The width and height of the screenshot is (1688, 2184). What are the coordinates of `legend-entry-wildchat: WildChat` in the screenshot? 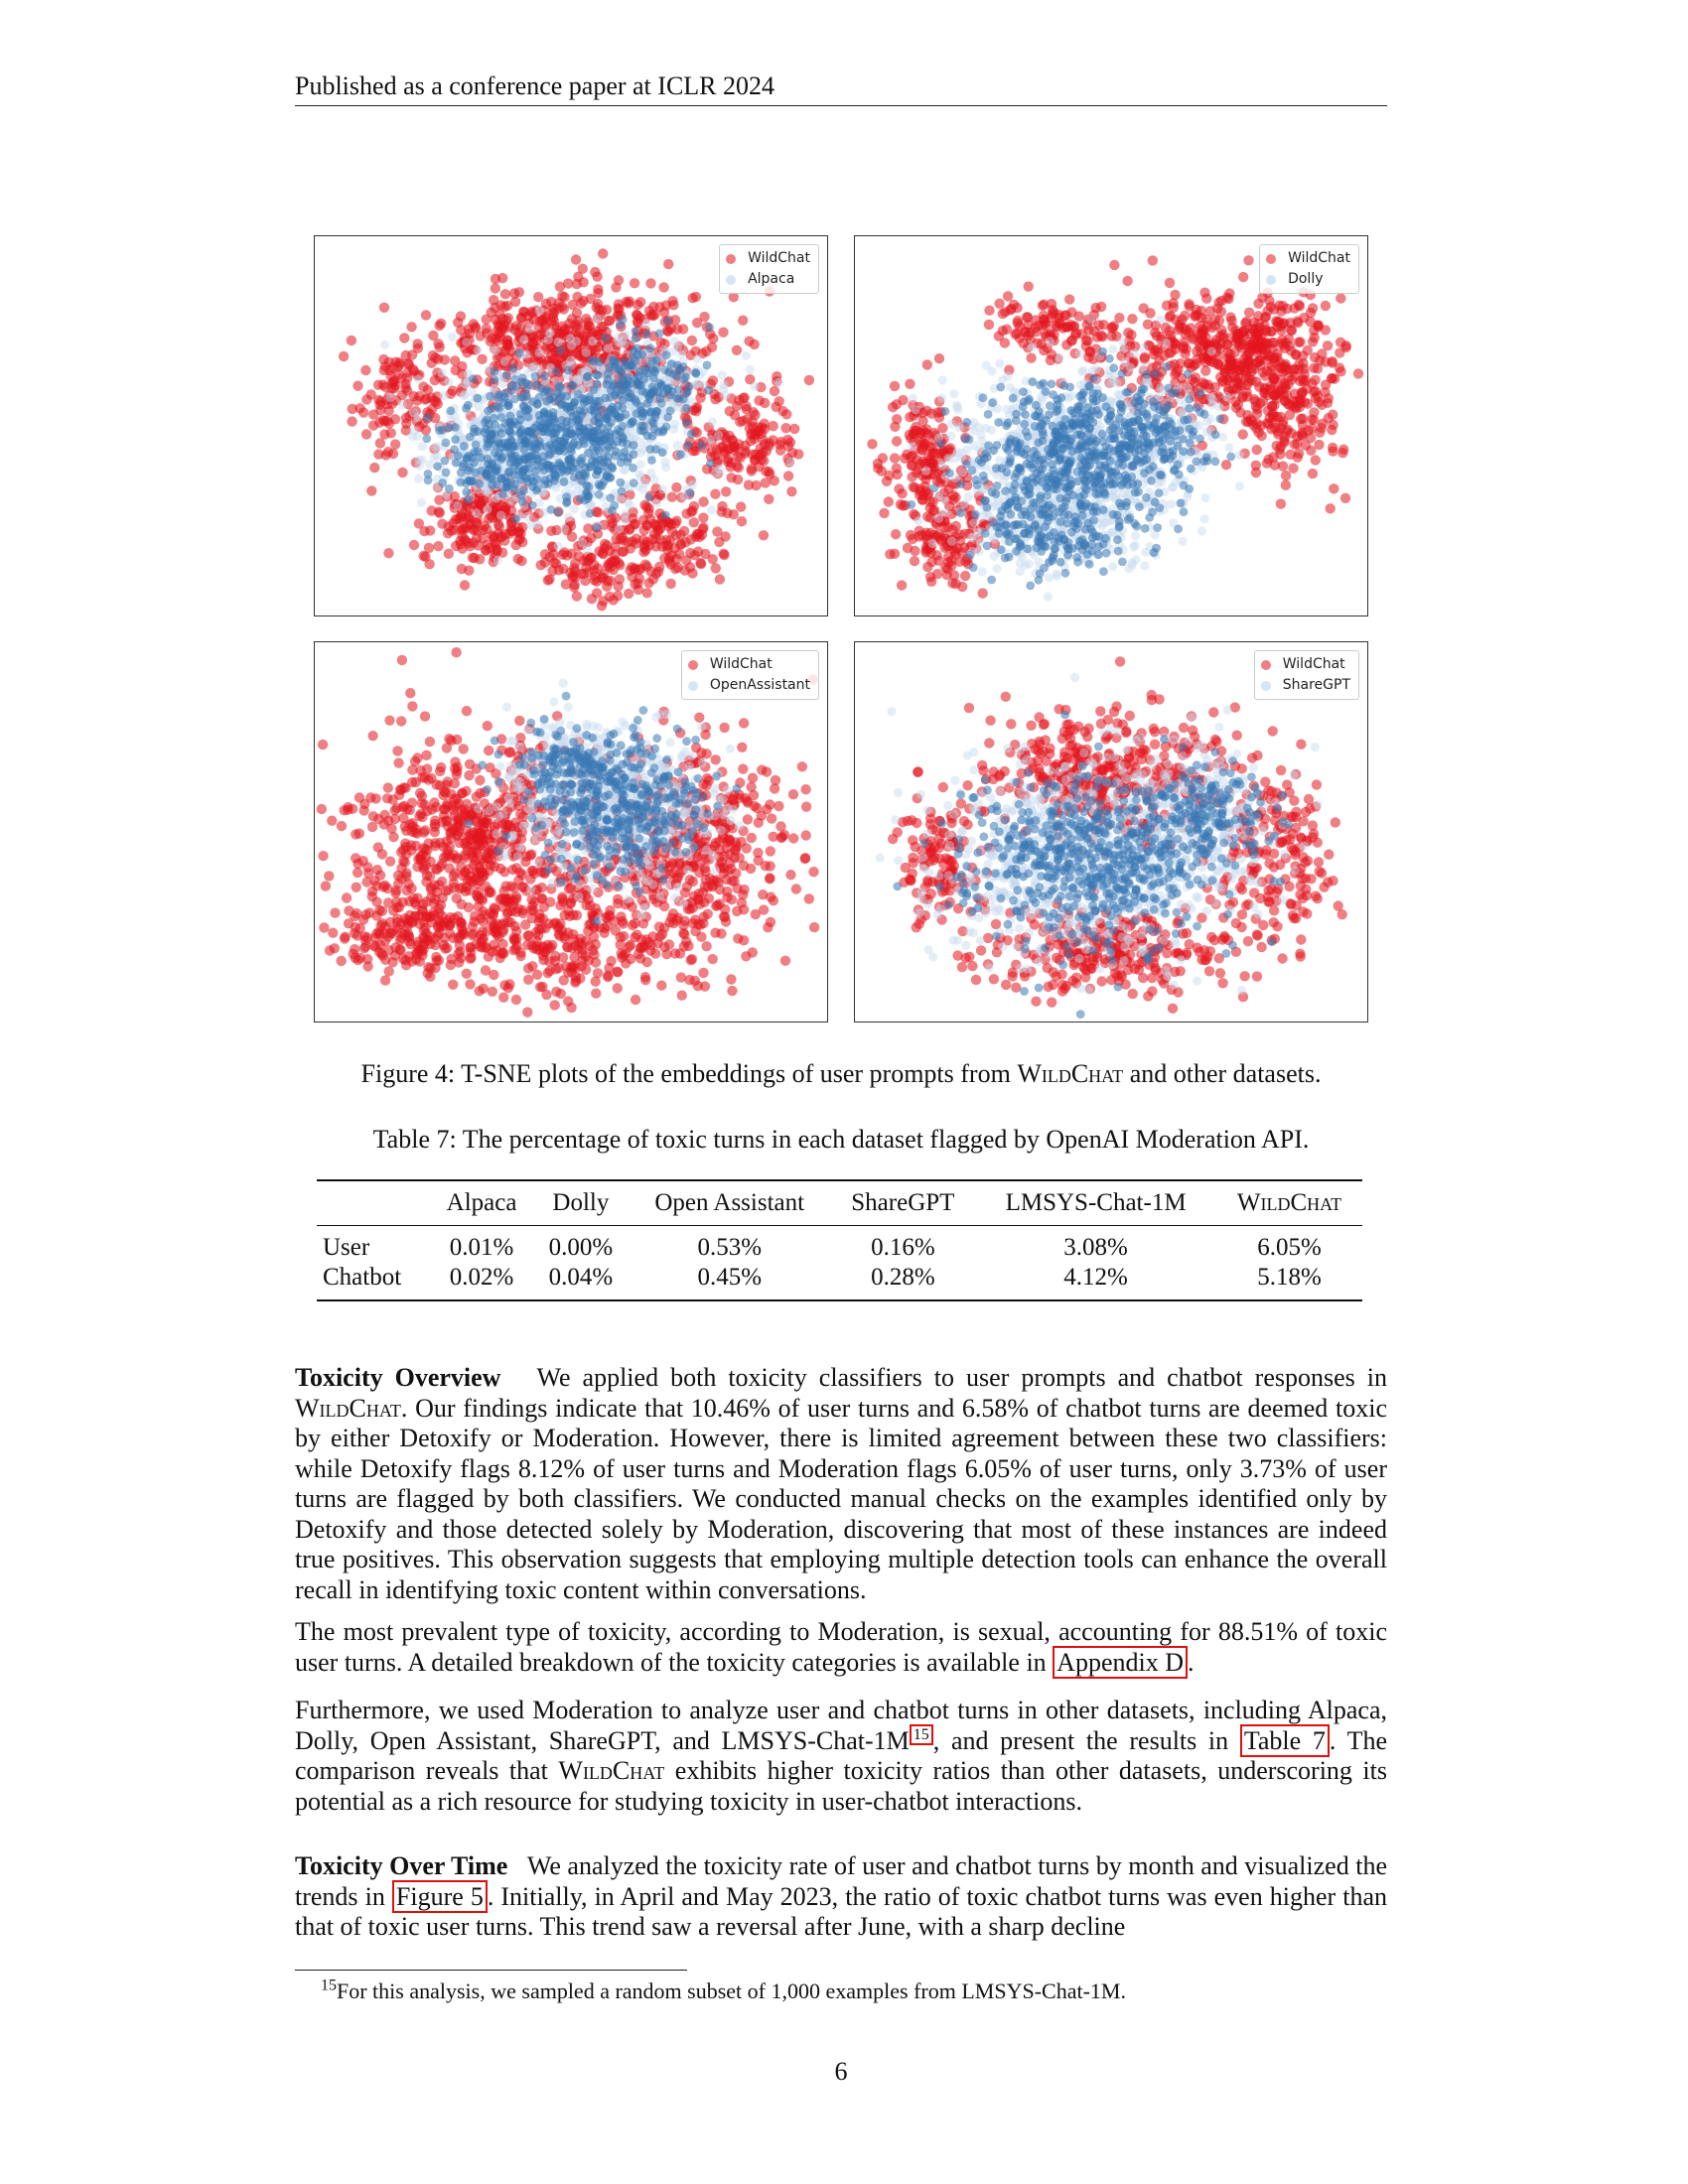 It's located at (768, 258).